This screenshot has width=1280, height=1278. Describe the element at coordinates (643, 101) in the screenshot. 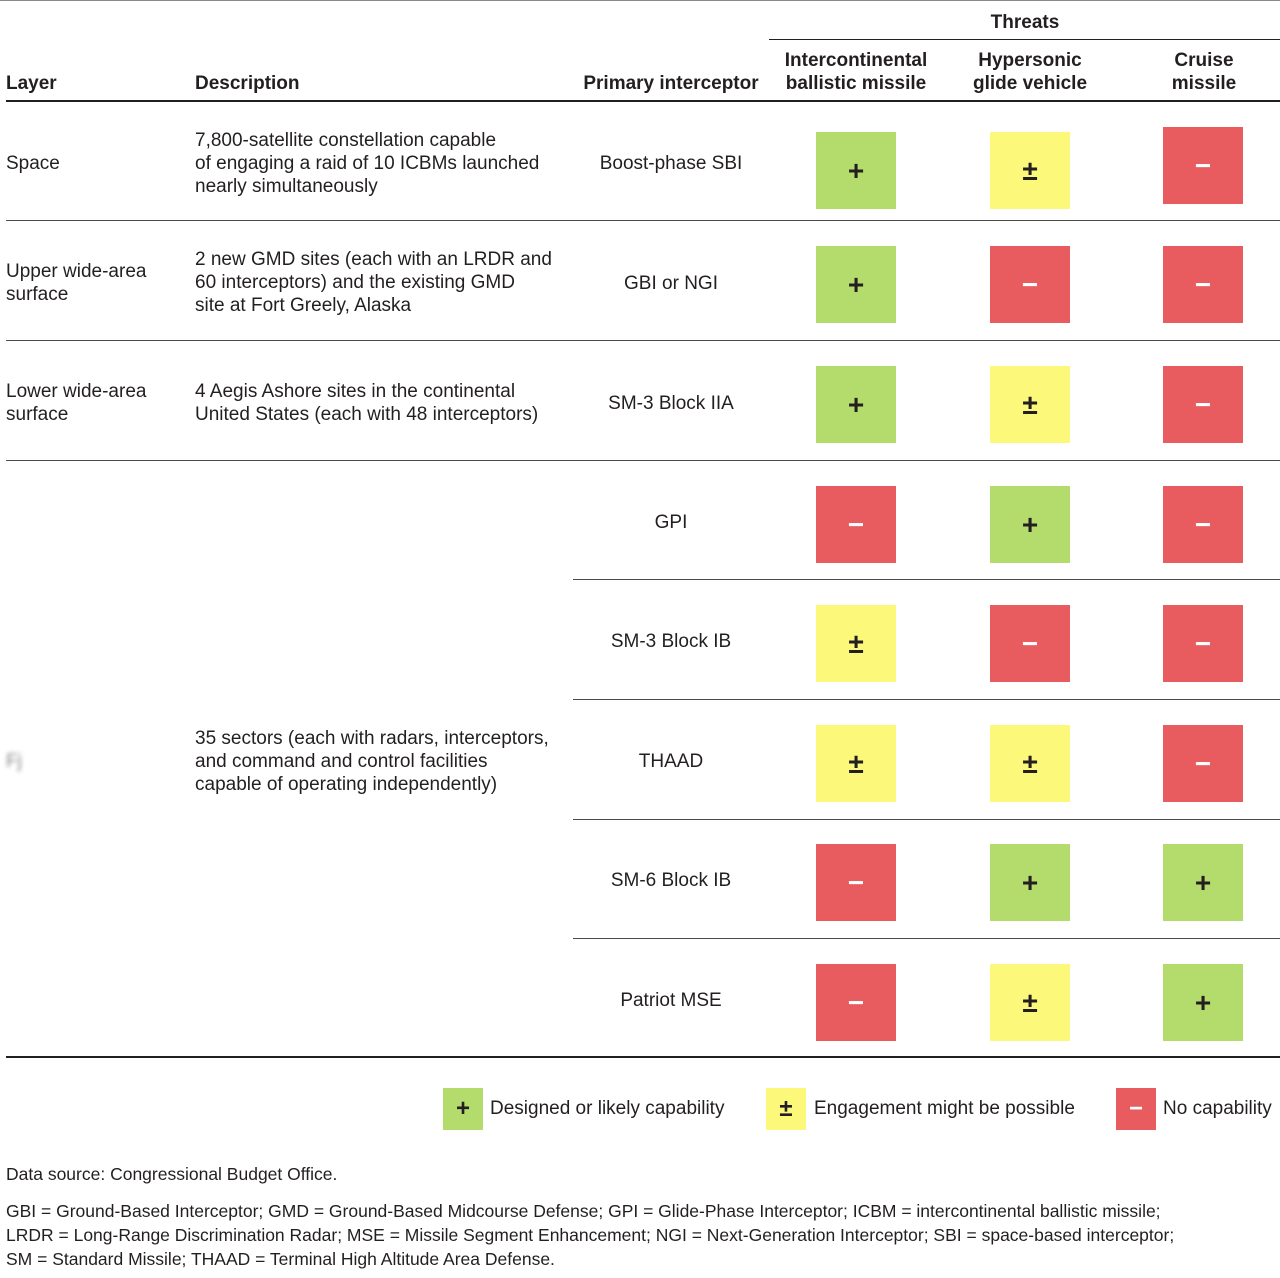

I see `header-rule` at that location.